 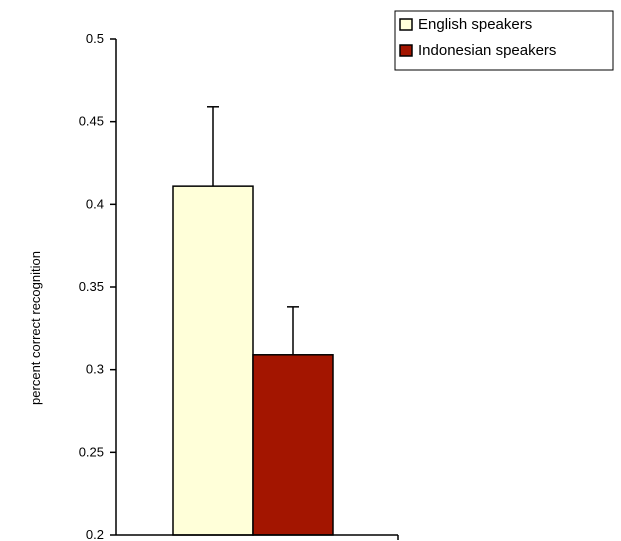 What do you see at coordinates (487, 50) in the screenshot?
I see `legend-label-1: Indonesian speakers` at bounding box center [487, 50].